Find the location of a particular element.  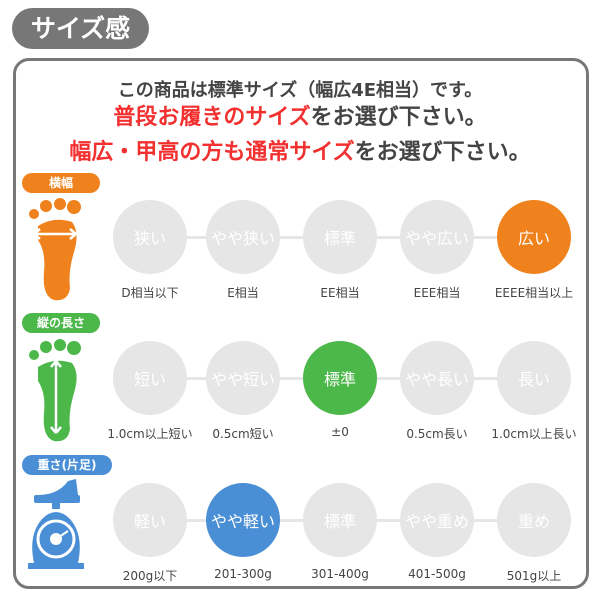

option: やや短い is located at coordinates (243, 378).